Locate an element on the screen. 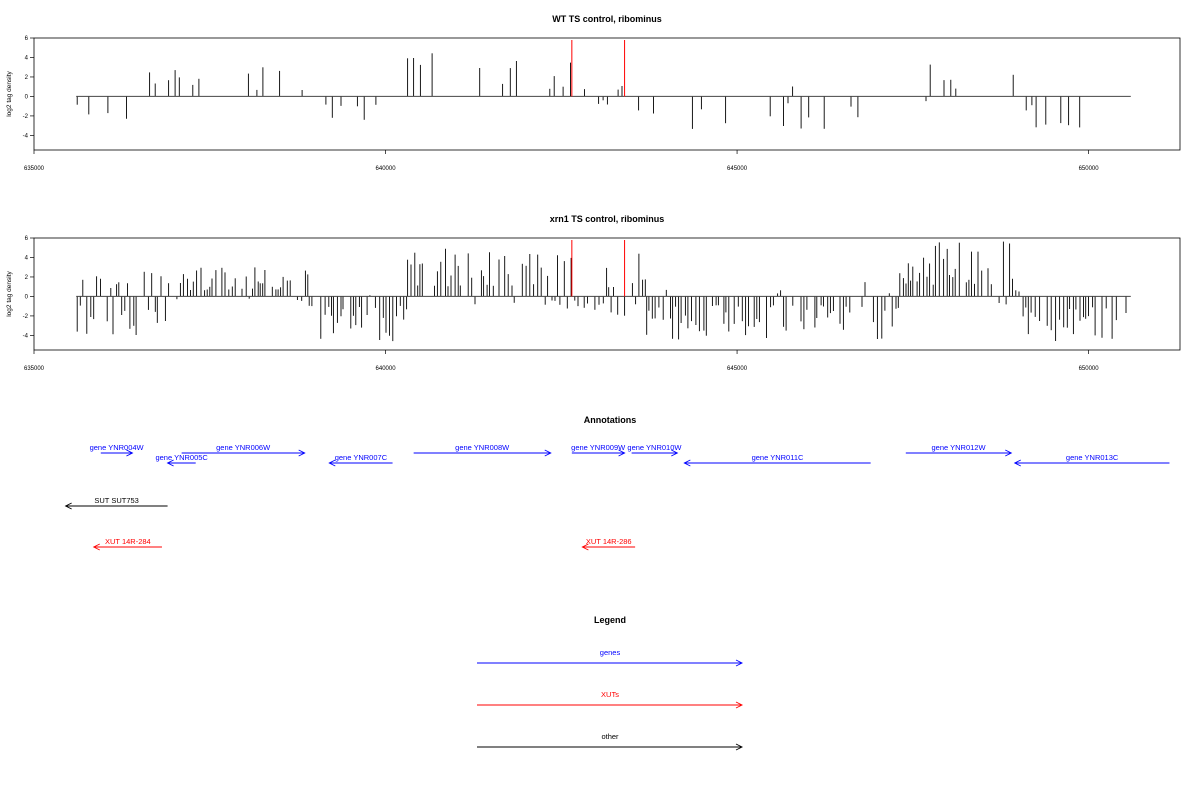 This screenshot has width=1200, height=800. annotation-label: XUT 14R-284 is located at coordinates (128, 541).